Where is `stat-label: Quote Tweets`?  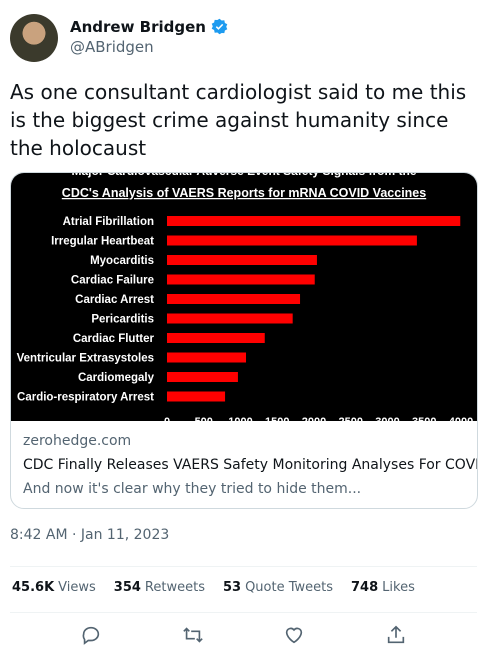 stat-label: Quote Tweets is located at coordinates (289, 587).